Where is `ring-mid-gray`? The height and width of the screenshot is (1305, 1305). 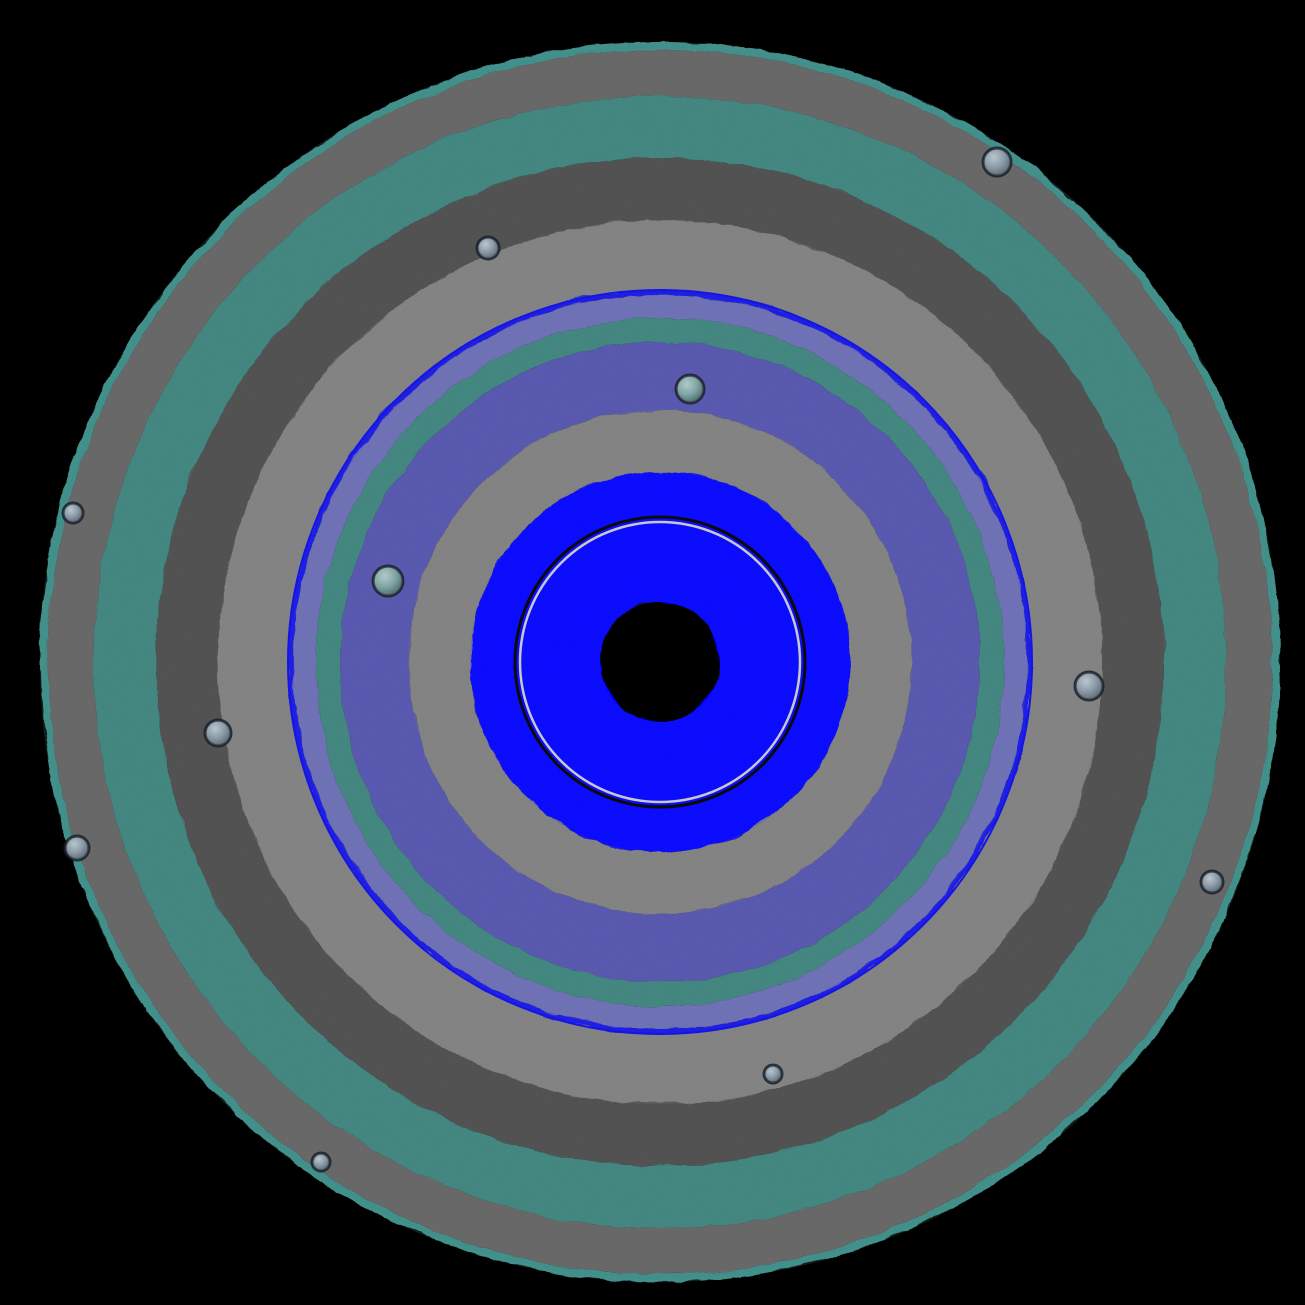 ring-mid-gray is located at coordinates (660, 662).